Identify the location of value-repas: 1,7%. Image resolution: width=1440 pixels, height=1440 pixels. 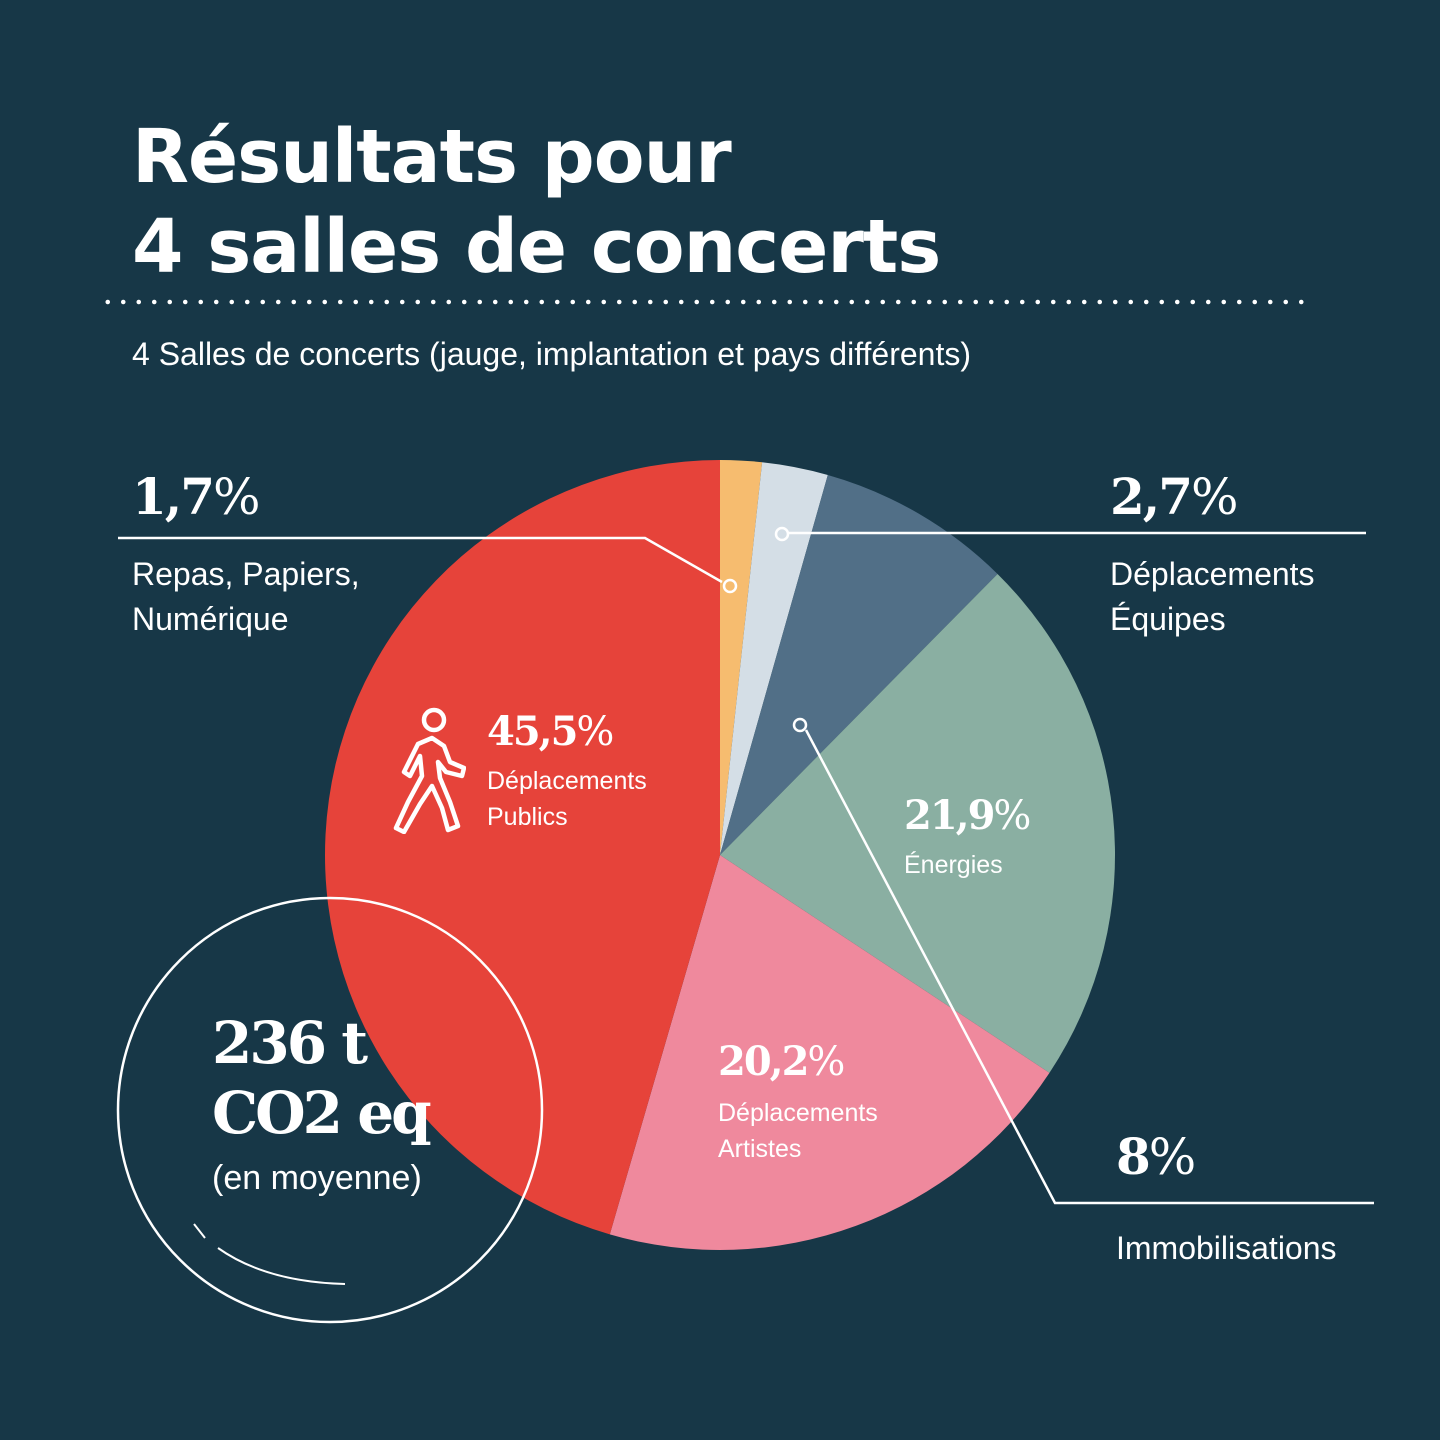
(196, 497).